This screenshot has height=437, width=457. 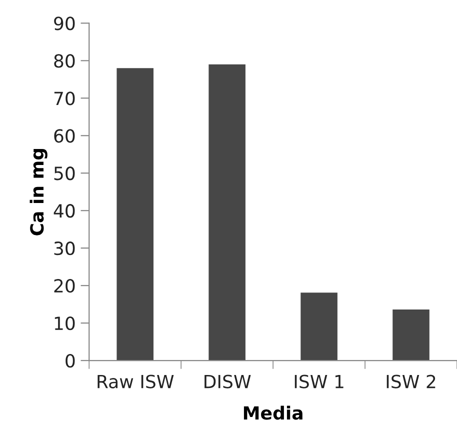 I want to click on y-tick-label: 50, so click(x=64, y=173).